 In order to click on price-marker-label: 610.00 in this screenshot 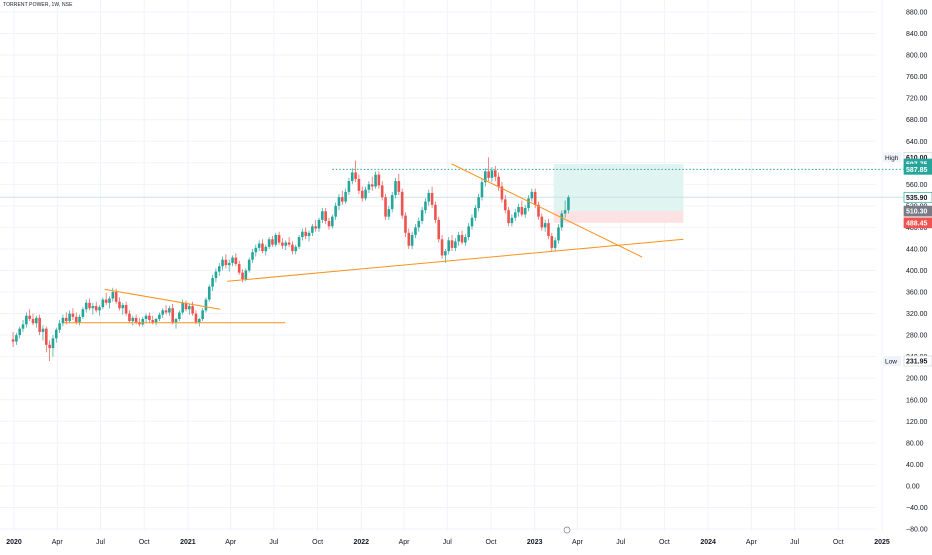, I will do `click(917, 158)`.